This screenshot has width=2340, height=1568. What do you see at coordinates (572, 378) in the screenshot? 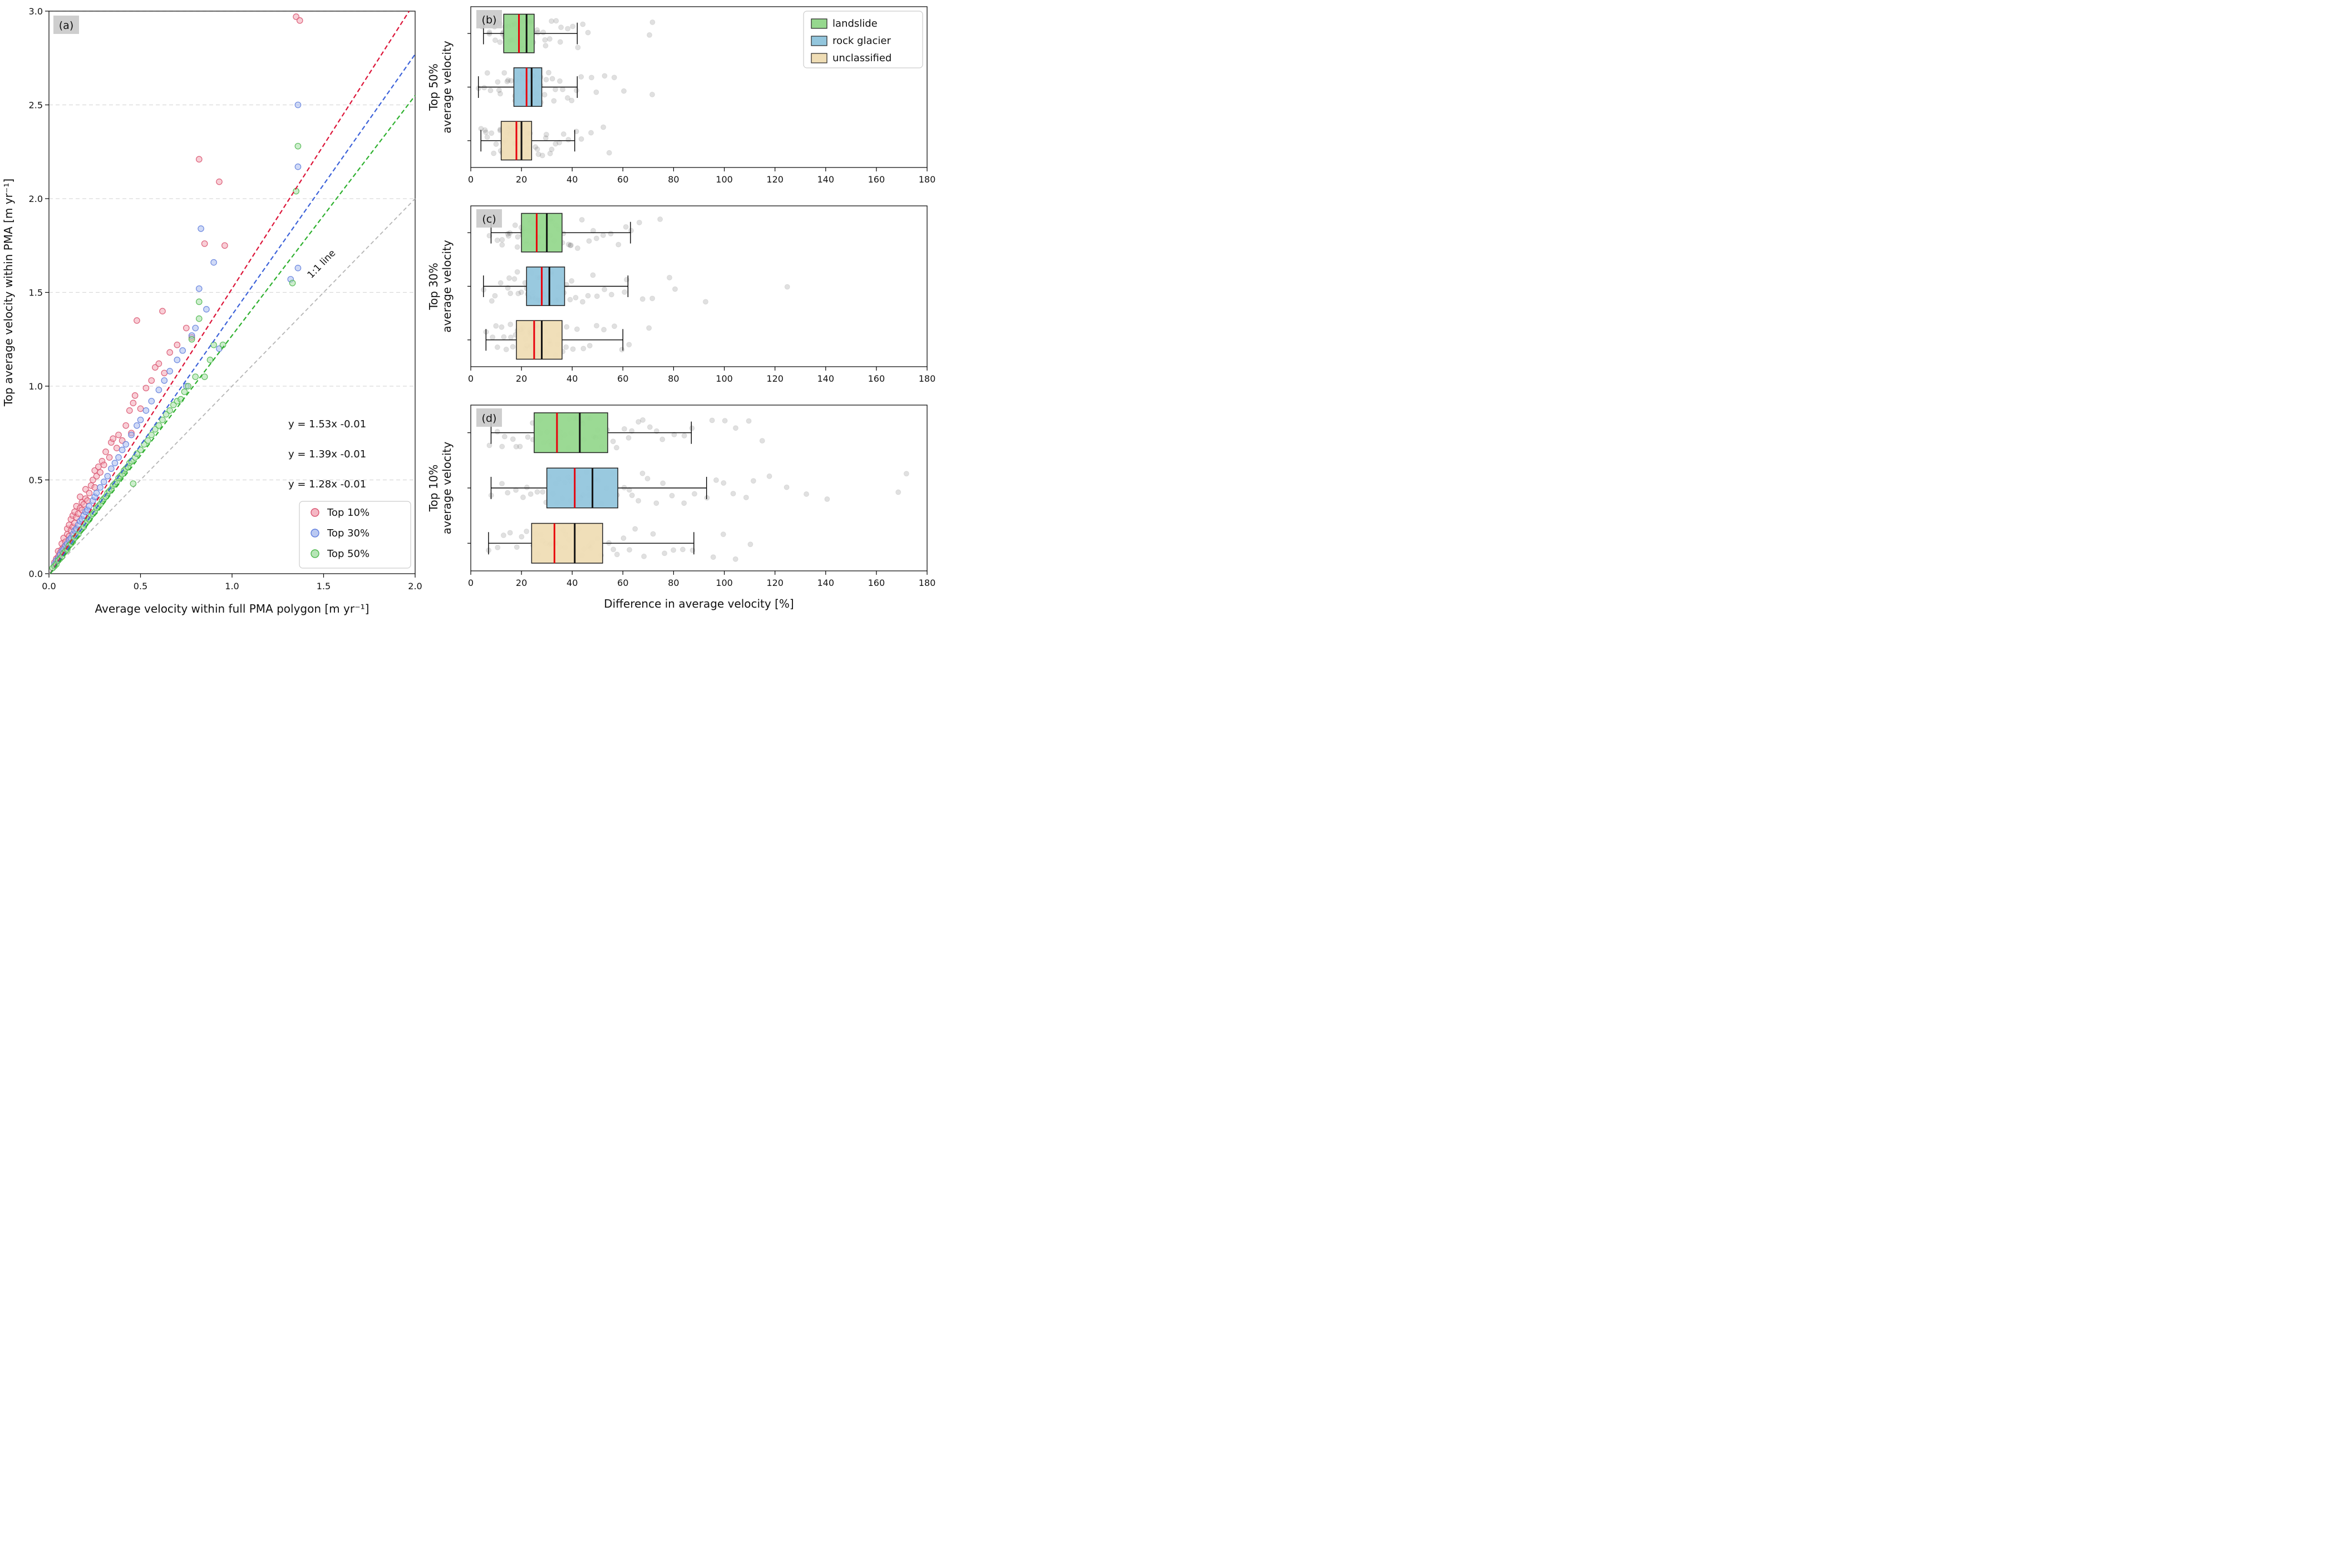
I see `x-tick-label: 40` at bounding box center [572, 378].